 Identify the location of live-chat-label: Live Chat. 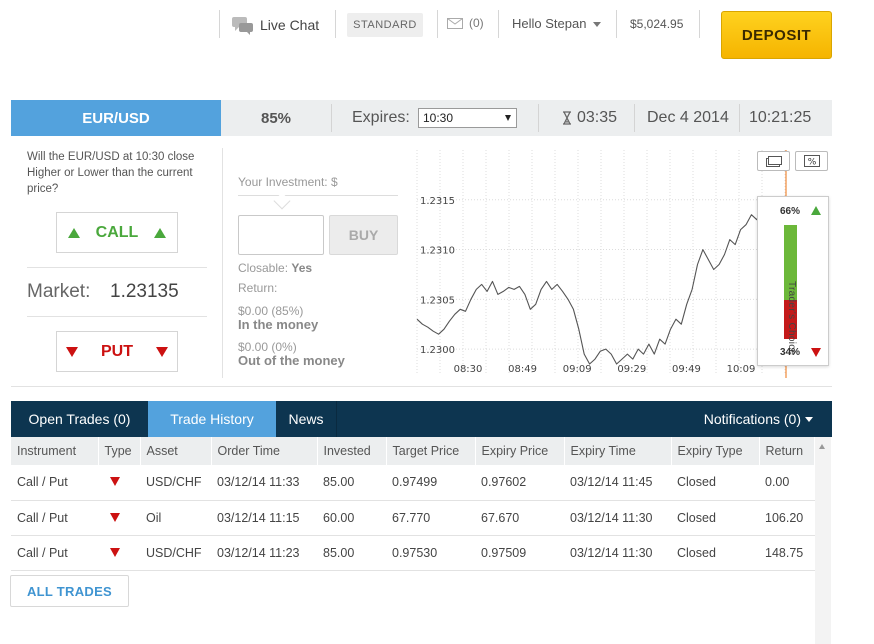
(290, 25).